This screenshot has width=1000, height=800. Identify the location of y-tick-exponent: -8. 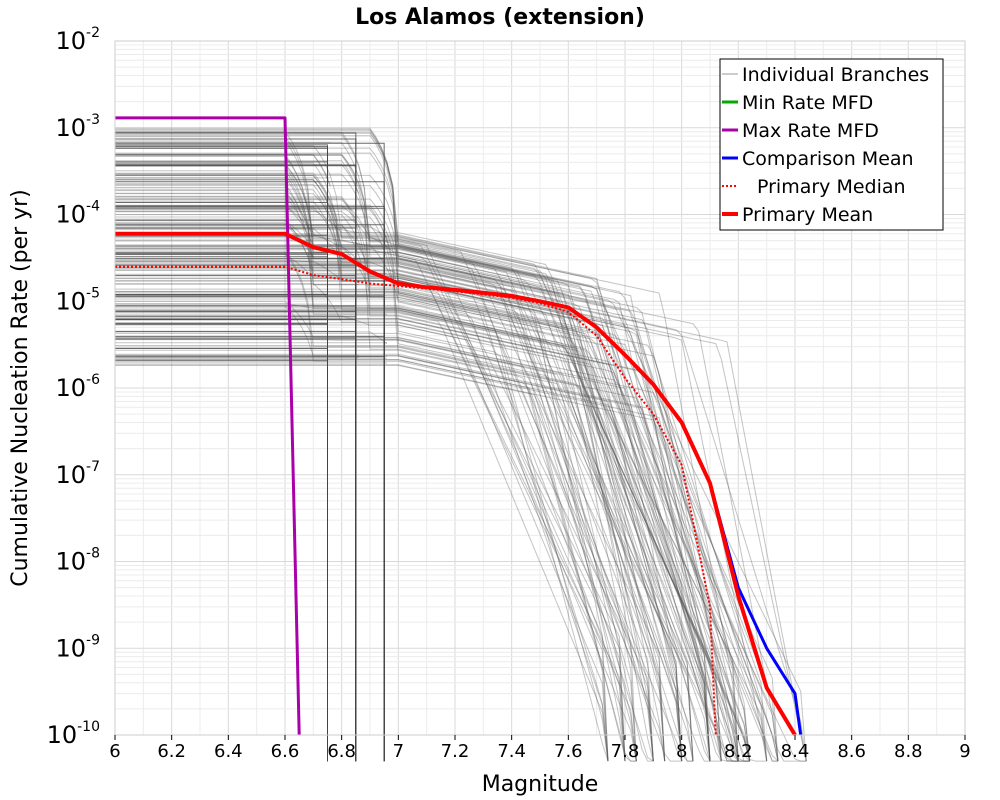
(93, 554).